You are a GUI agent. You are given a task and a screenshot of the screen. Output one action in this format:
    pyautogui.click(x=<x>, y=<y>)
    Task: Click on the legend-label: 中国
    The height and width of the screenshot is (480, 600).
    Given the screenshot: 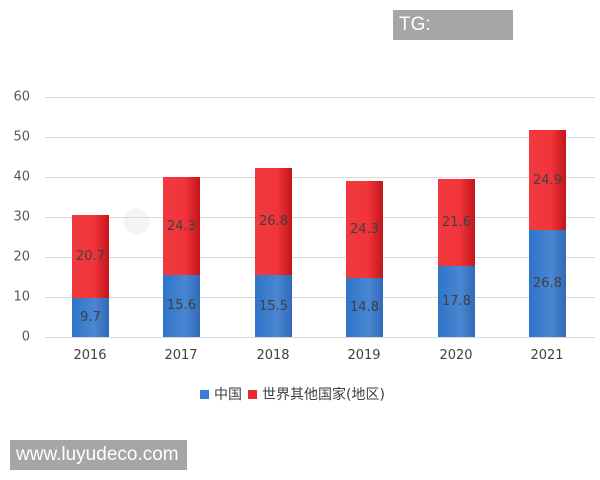 What is the action you would take?
    pyautogui.click(x=228, y=395)
    